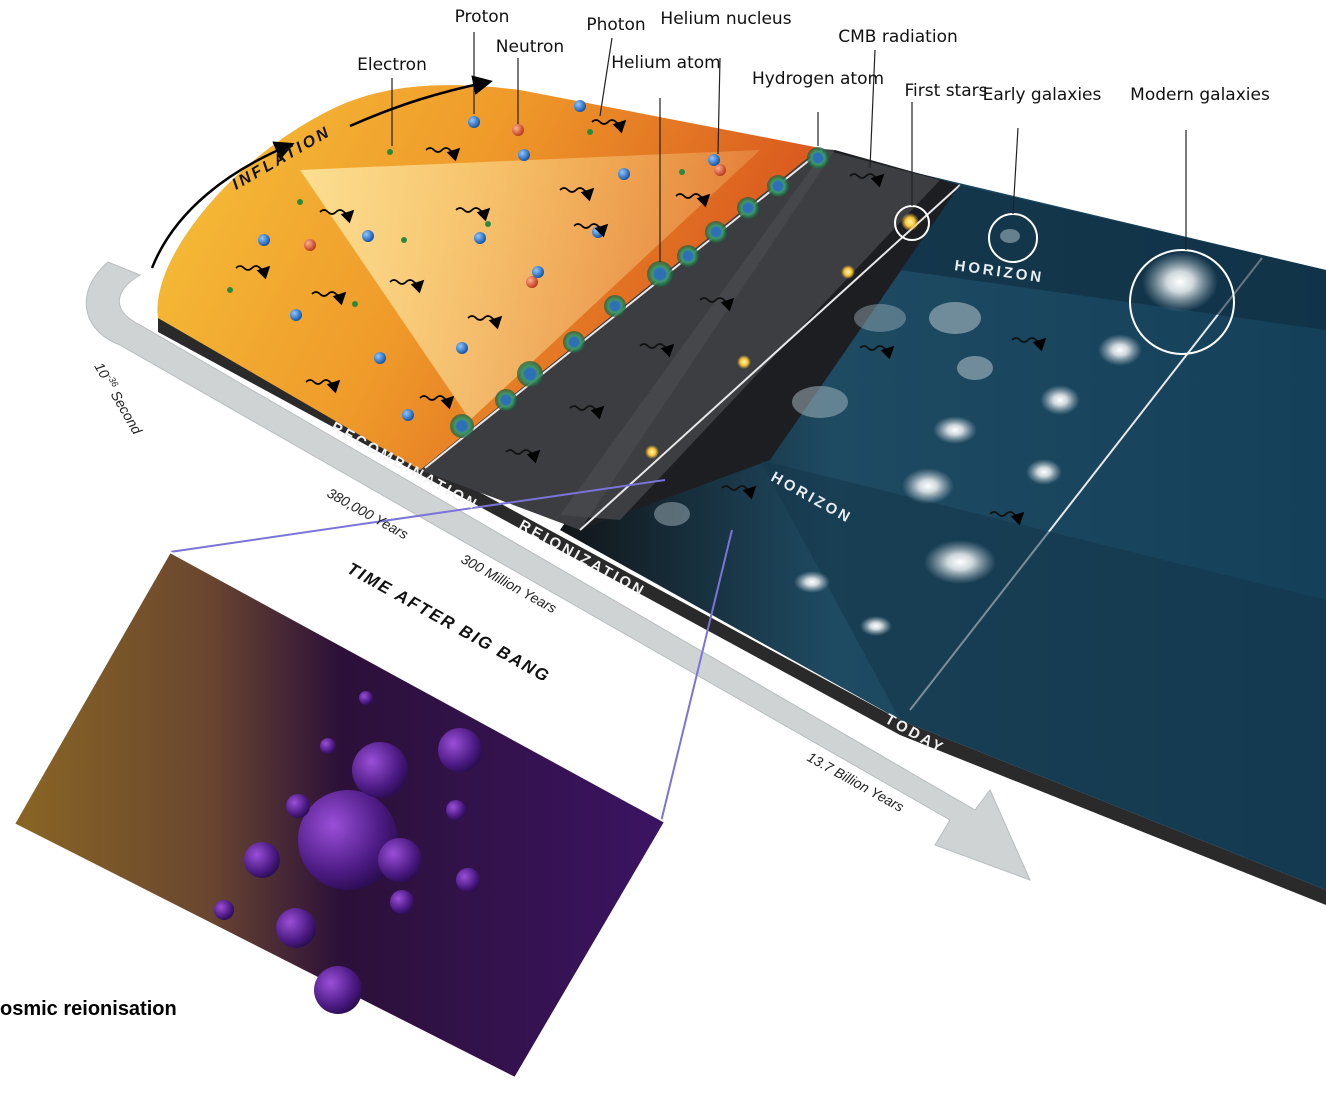 Image resolution: width=1326 pixels, height=1108 pixels. Describe the element at coordinates (530, 47) in the screenshot. I see `label-neutron: Neutron` at that location.